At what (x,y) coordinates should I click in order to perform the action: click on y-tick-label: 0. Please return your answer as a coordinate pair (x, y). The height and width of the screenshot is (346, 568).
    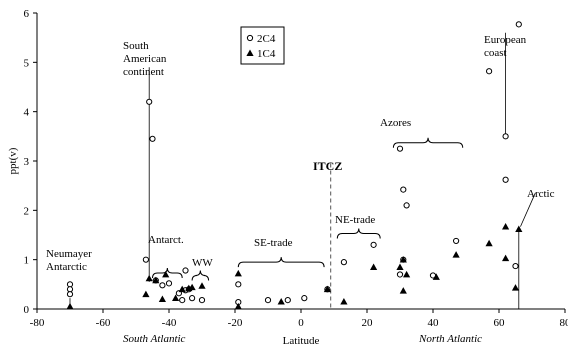
    Looking at the image, I should click on (27, 310).